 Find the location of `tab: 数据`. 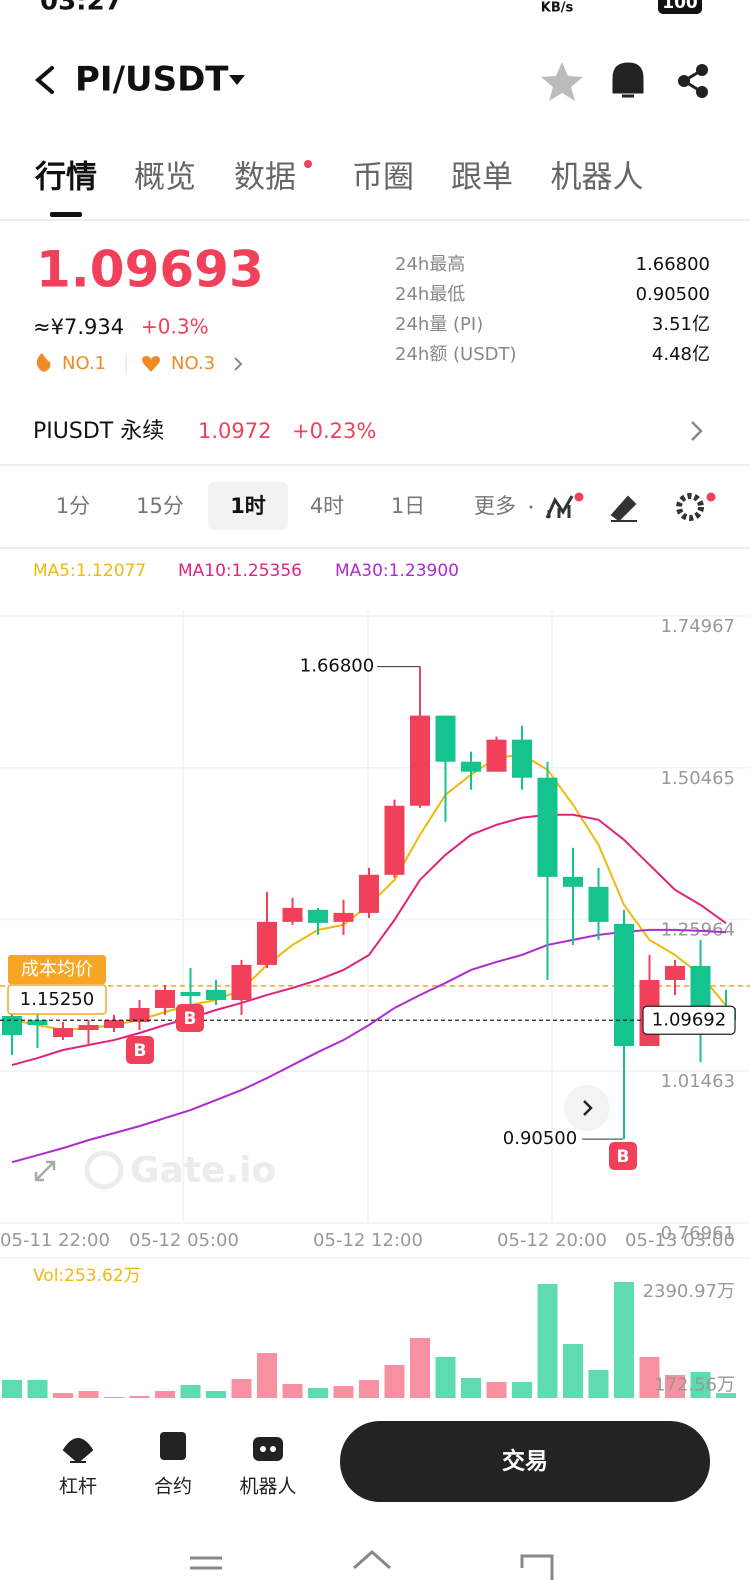

tab: 数据 is located at coordinates (265, 178).